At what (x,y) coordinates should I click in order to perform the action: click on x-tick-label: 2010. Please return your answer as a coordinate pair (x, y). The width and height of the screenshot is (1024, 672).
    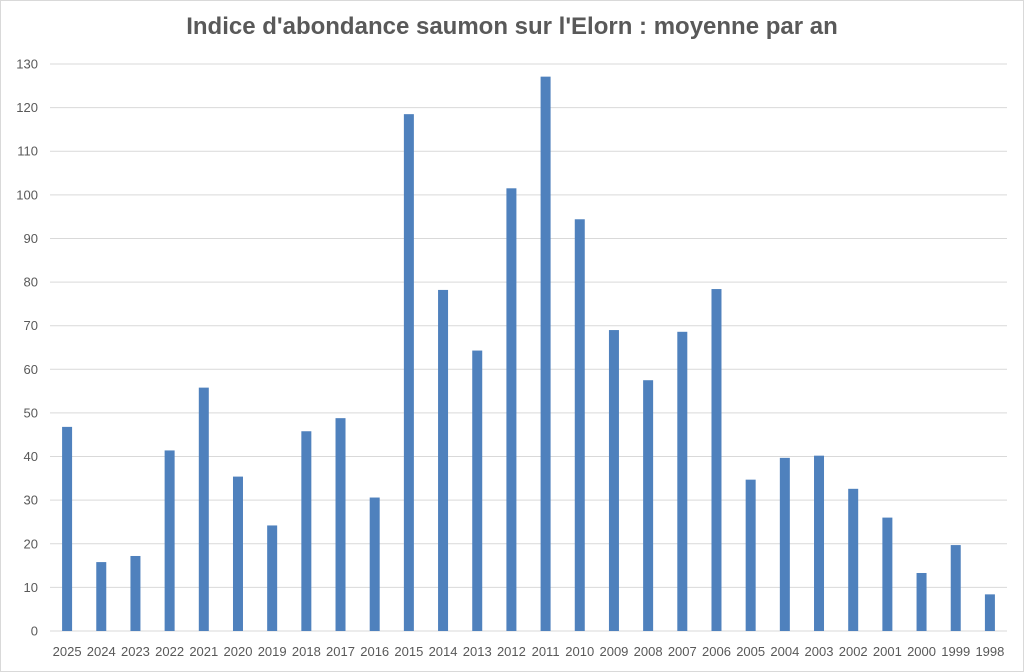
    Looking at the image, I should click on (579, 651).